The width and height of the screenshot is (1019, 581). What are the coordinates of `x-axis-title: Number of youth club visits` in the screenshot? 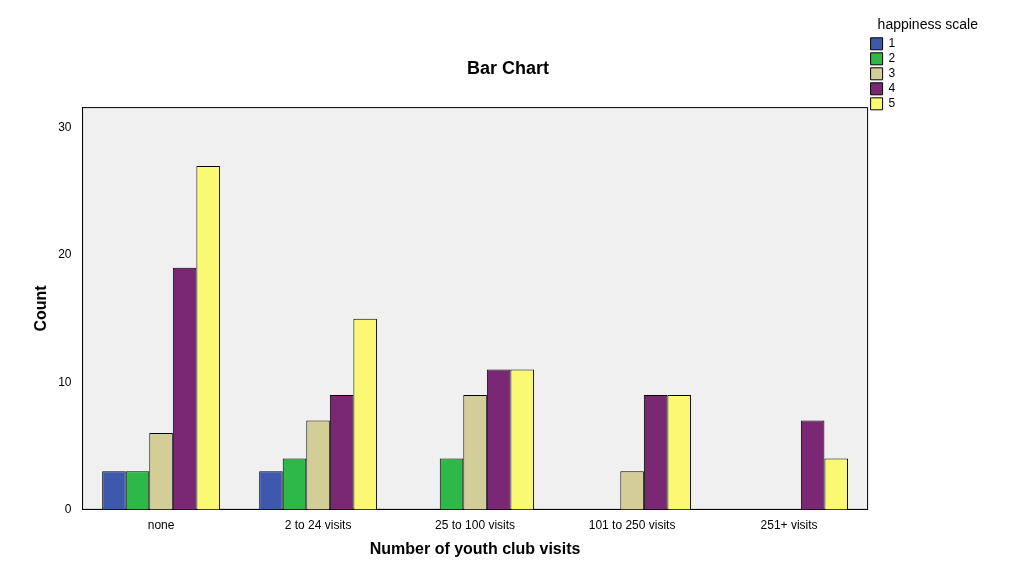 It's located at (475, 548).